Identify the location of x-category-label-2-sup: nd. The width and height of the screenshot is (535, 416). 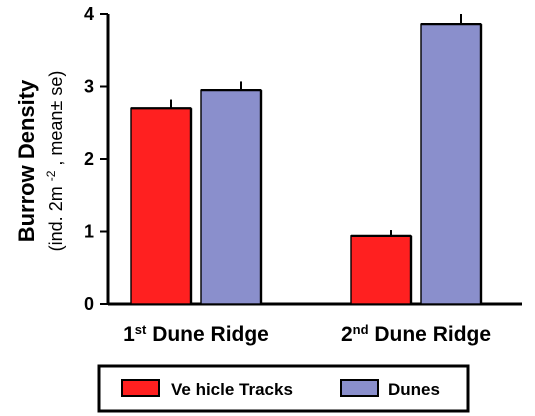
(361, 329).